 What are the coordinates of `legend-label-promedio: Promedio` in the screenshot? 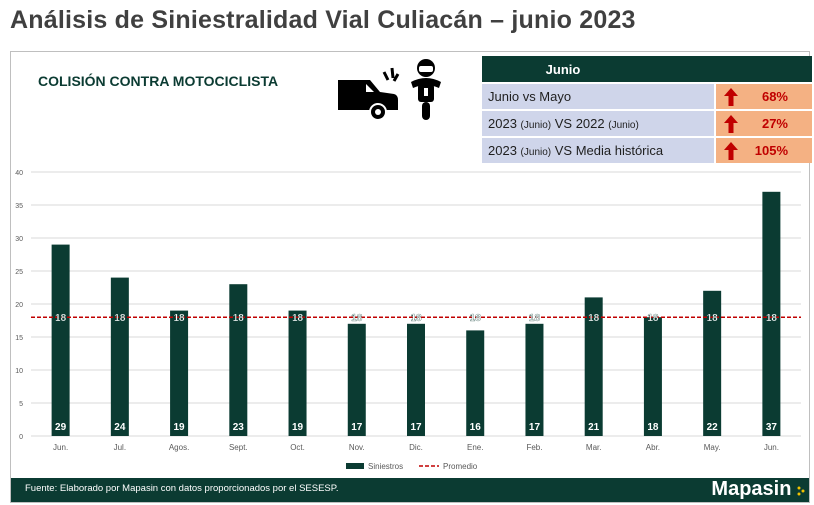 It's located at (460, 466).